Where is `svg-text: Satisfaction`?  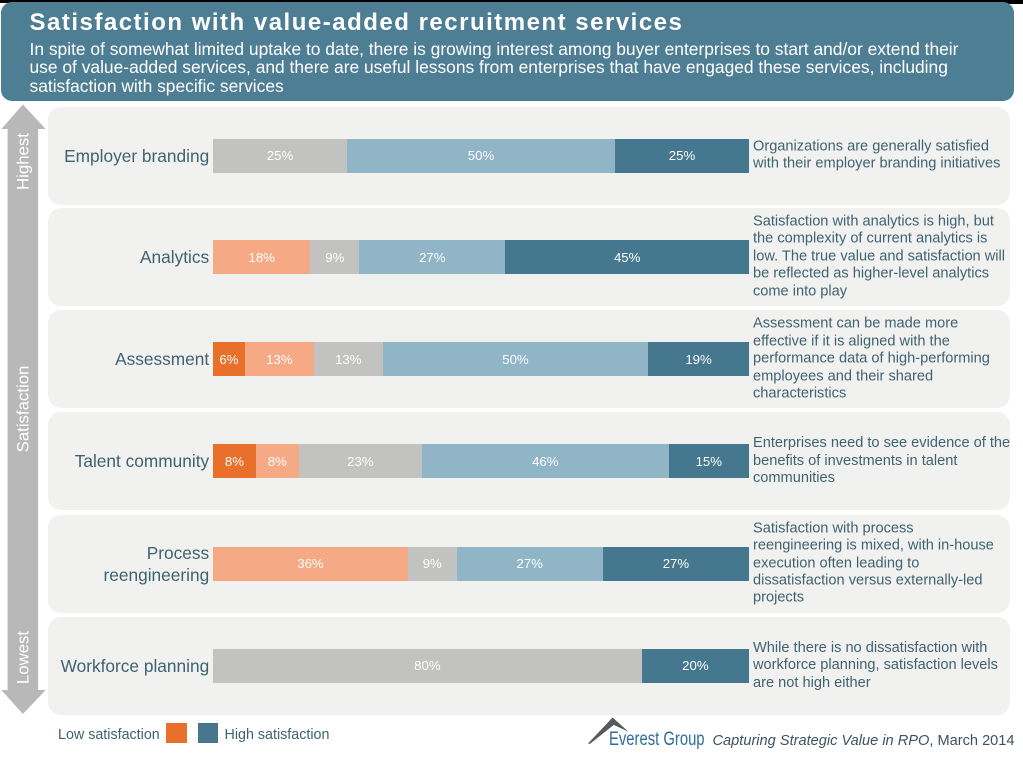 svg-text: Satisfaction is located at coordinates (23, 409).